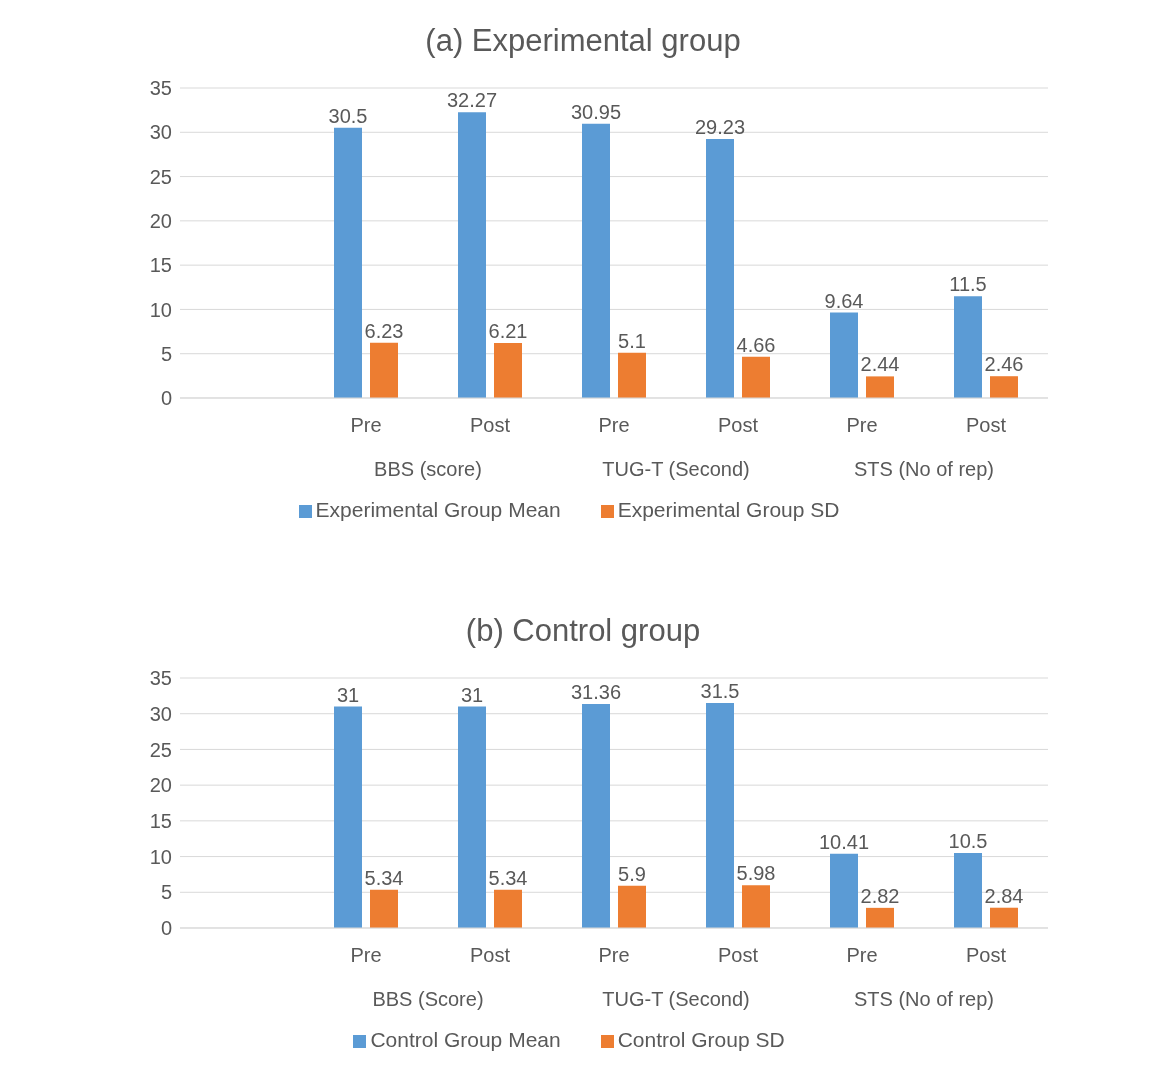  I want to click on data-label: 5.1, so click(632, 340).